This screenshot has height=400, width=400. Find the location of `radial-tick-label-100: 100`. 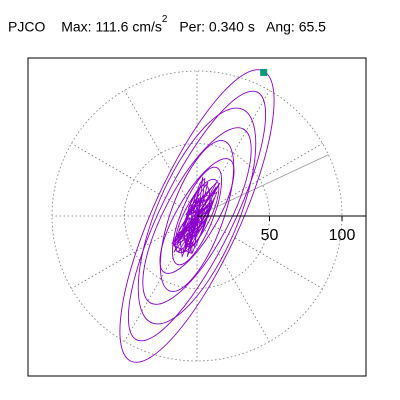

radial-tick-label-100: 100 is located at coordinates (342, 235).